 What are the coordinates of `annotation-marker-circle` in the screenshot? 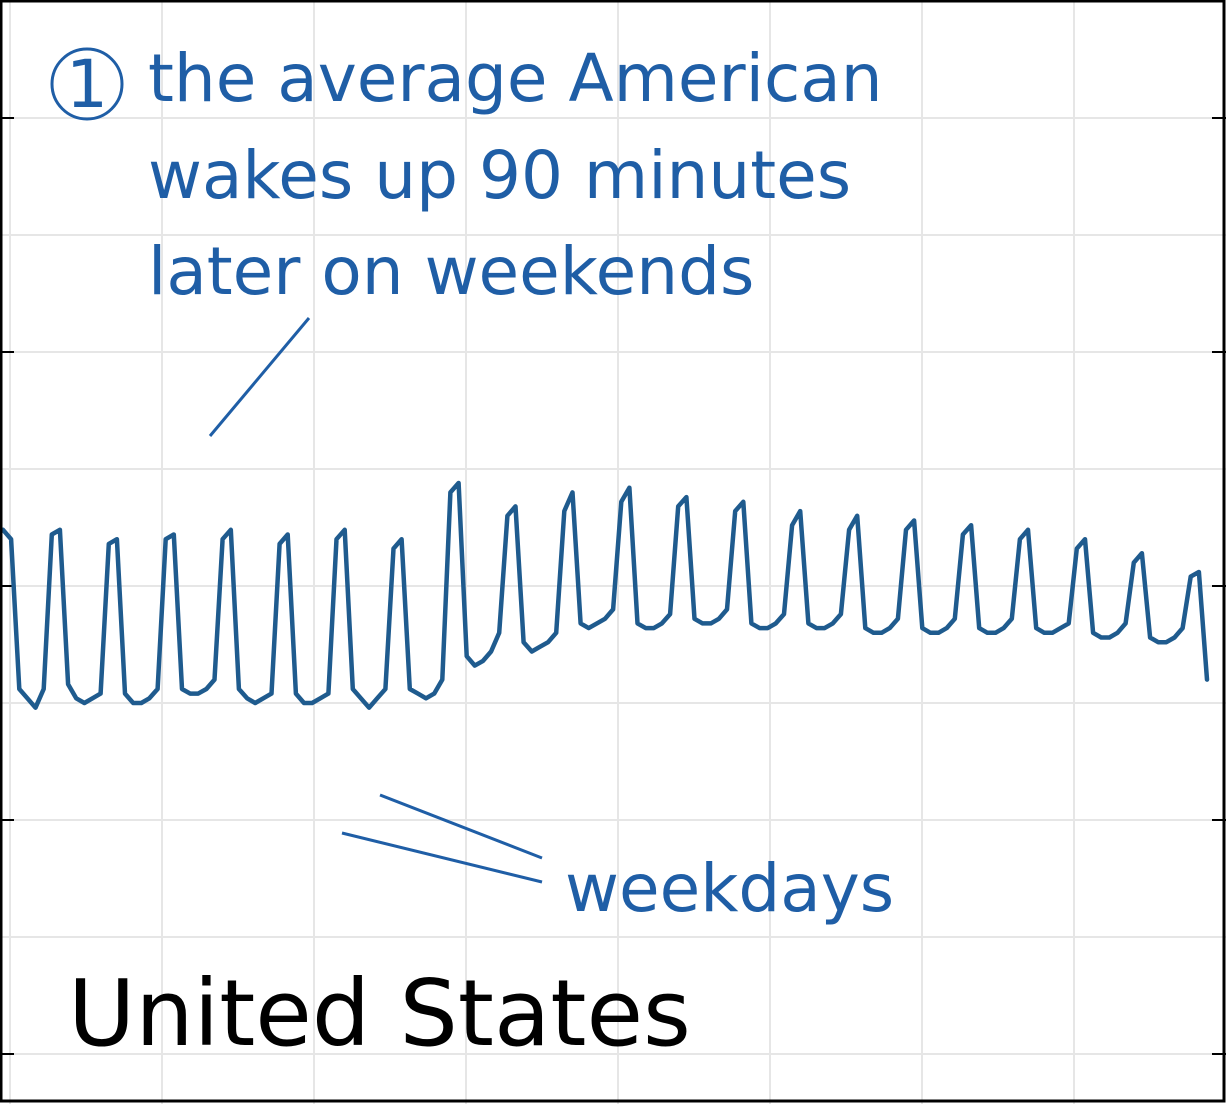 It's located at (87, 84).